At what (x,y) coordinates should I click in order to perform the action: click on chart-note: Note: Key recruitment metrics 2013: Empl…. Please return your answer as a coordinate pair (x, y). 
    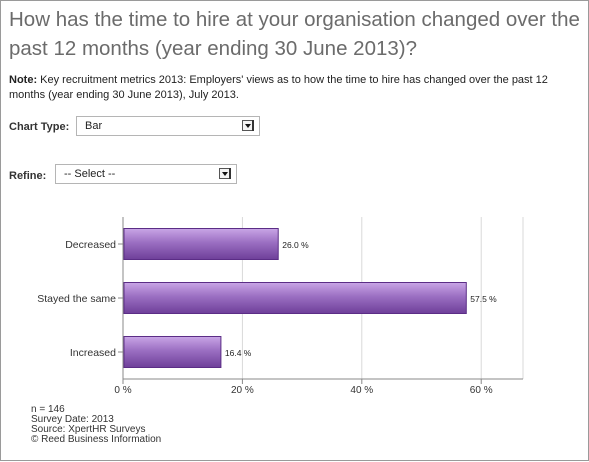
    Looking at the image, I should click on (296, 88).